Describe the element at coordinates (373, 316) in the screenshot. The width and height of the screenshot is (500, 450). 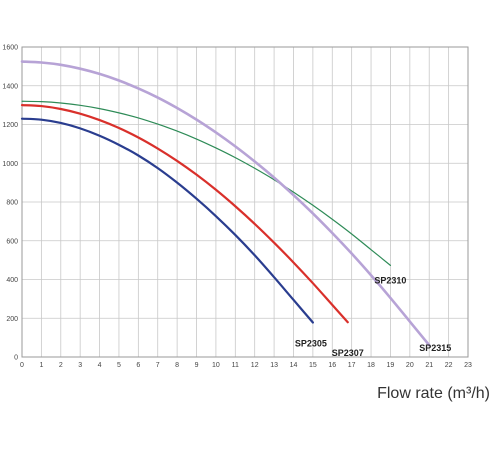
I see `series-labels: SP2305 SP2307 SP2310 SP2315` at that location.